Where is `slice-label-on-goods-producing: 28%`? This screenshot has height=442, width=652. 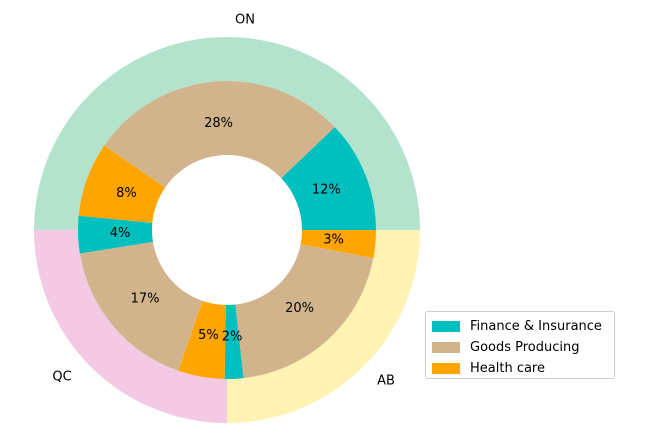 slice-label-on-goods-producing: 28% is located at coordinates (218, 123).